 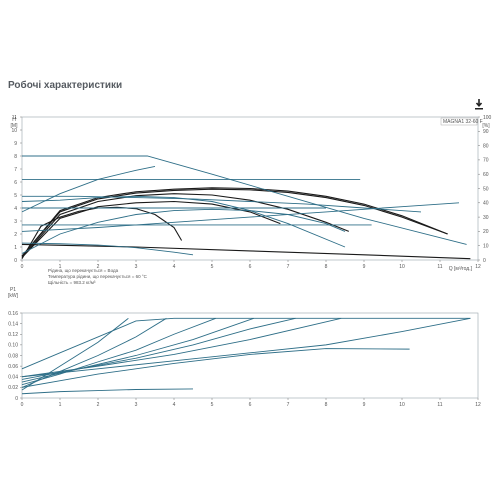 What do you see at coordinates (15, 209) in the screenshot?
I see `top-y-left-tick-label: 4` at bounding box center [15, 209].